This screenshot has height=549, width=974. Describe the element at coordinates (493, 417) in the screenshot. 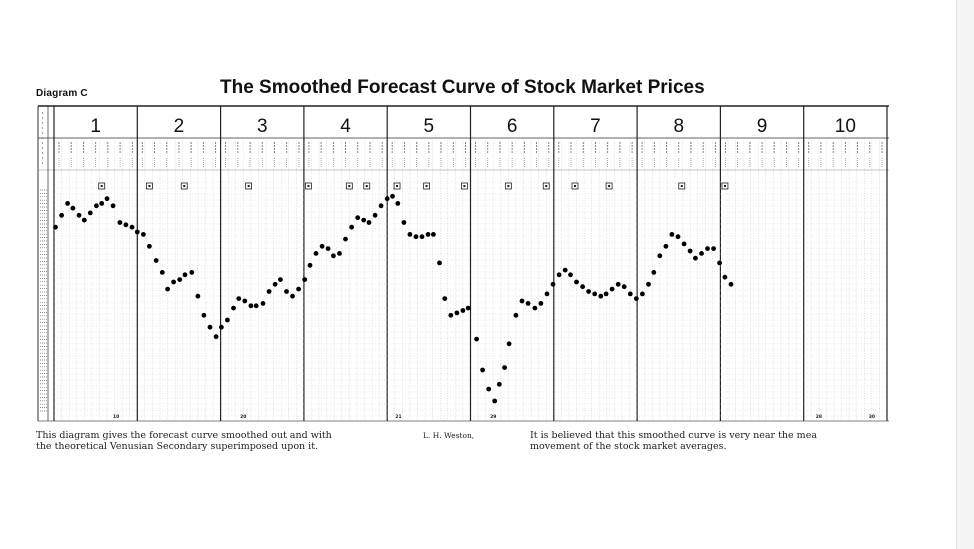

I see `bottom-mark-label-3: 29` at that location.